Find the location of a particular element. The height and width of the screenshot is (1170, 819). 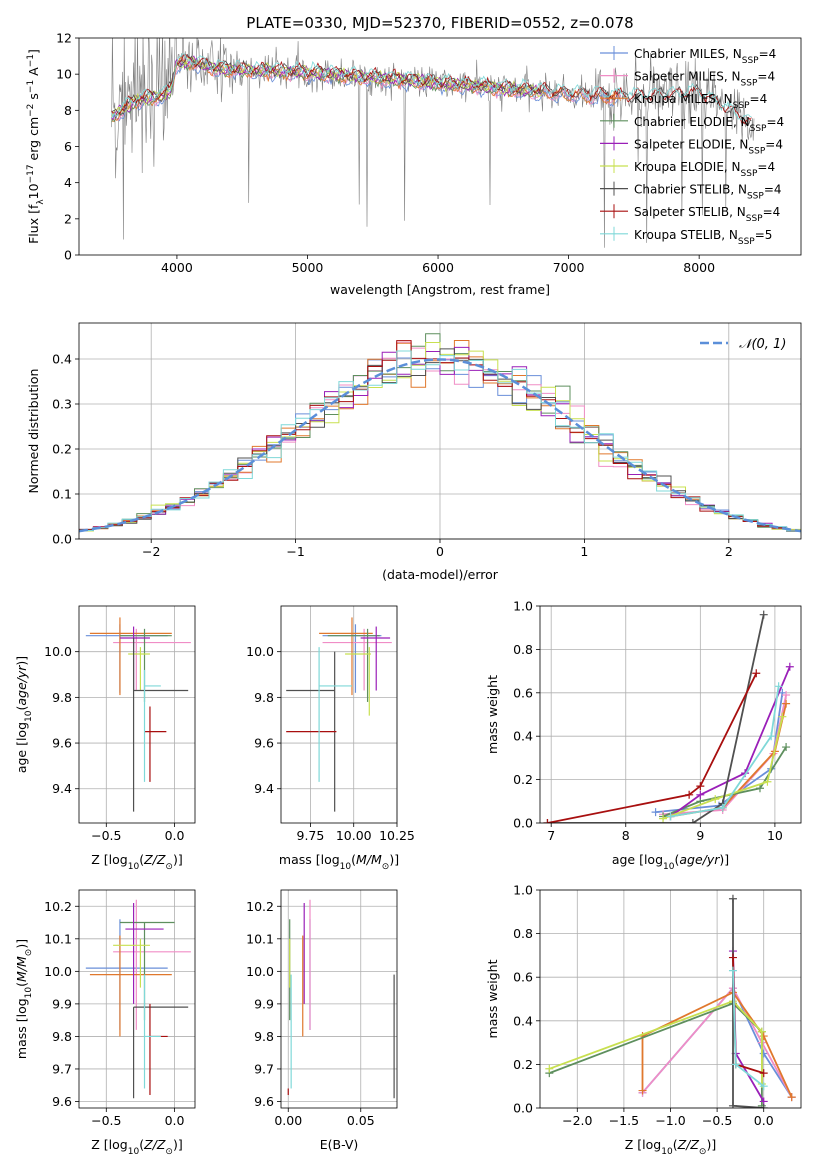

model-spectrum-line is located at coordinates (366, 91).